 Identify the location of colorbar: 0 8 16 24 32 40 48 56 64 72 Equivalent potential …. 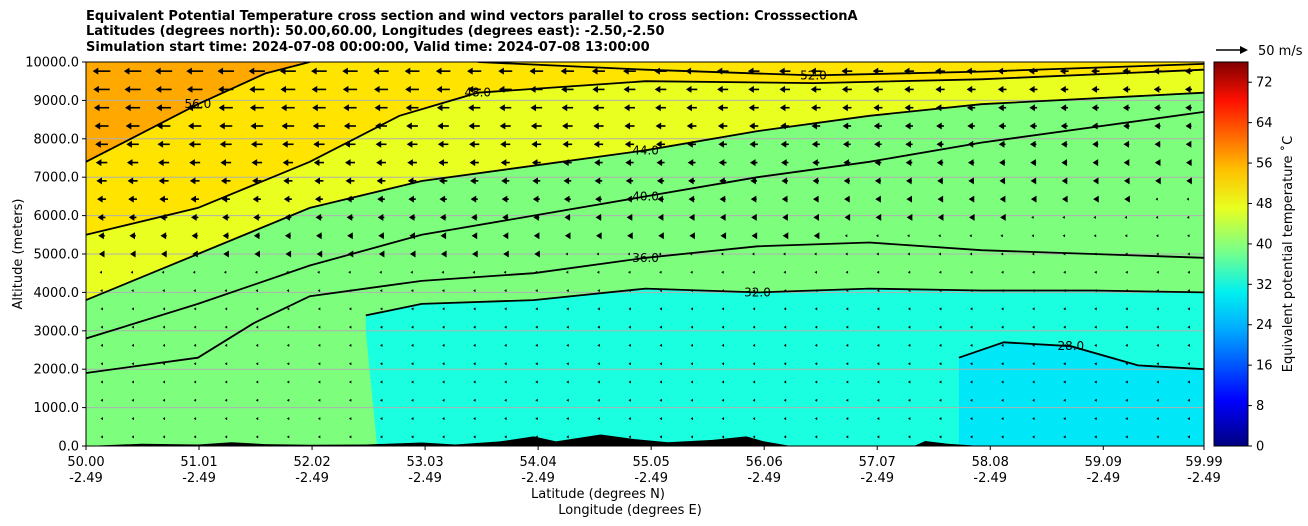
(1254, 258).